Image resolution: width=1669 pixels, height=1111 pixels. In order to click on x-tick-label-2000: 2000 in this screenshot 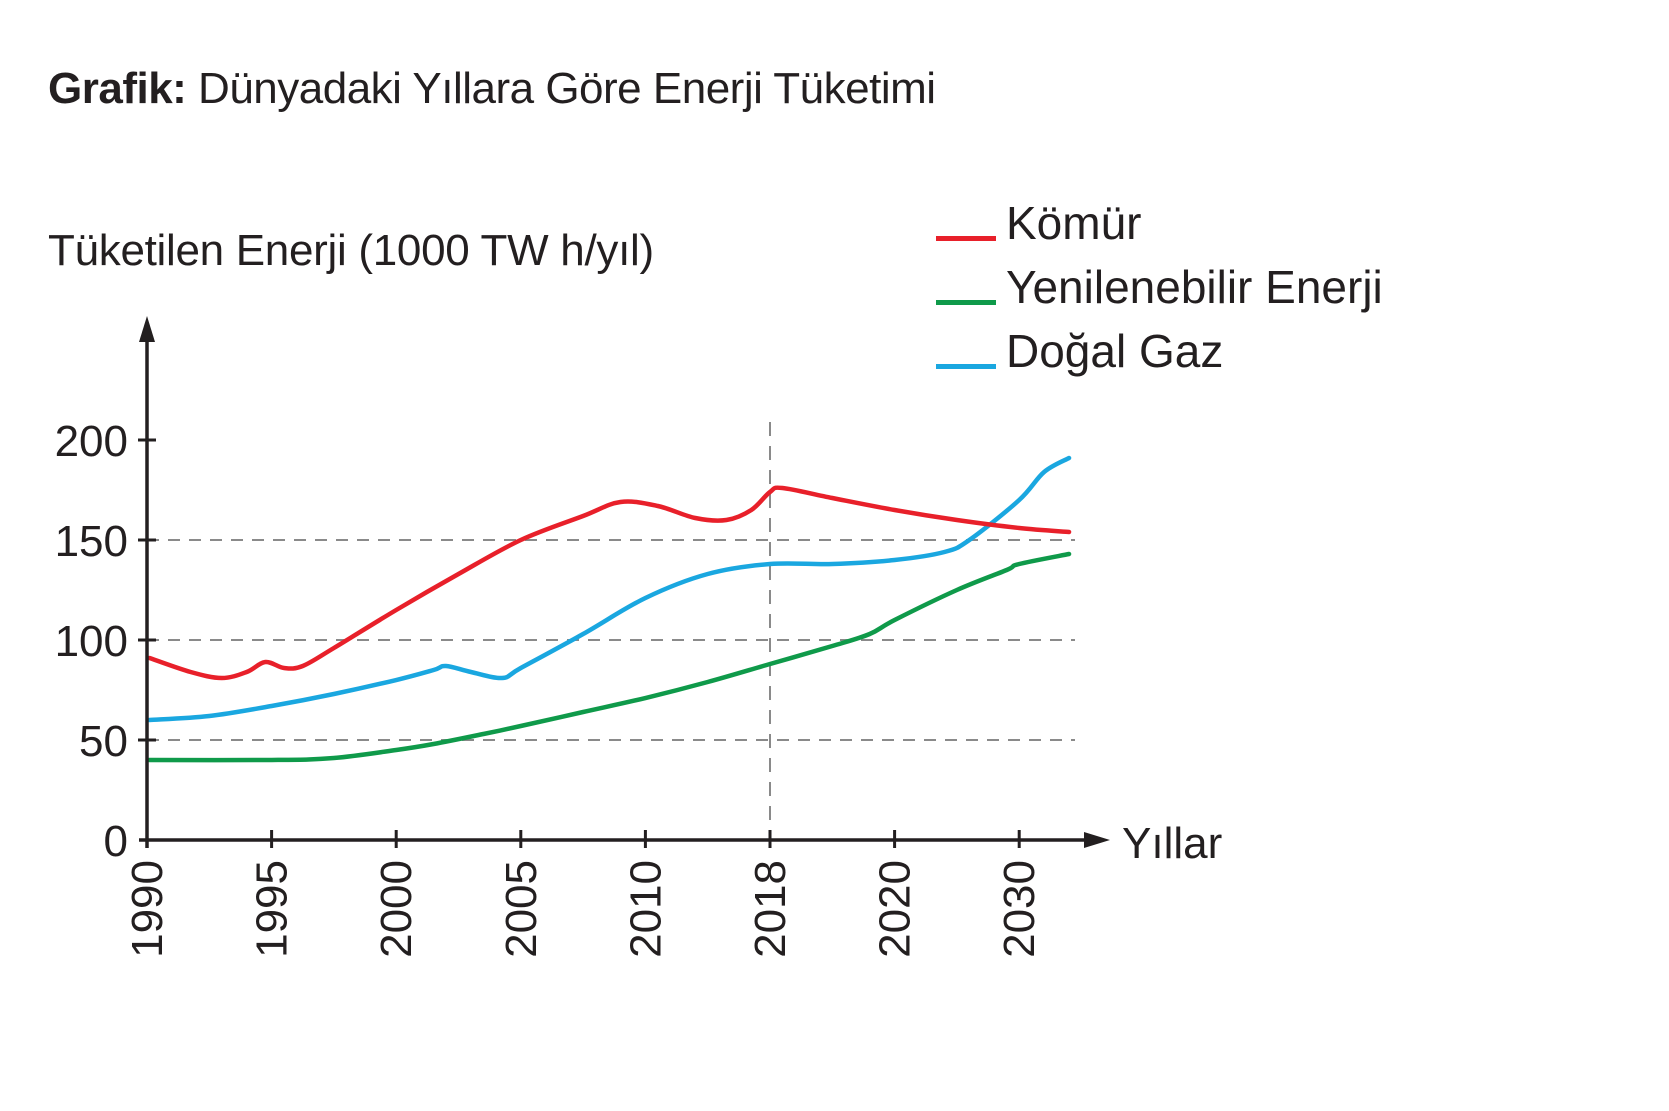, I will do `click(396, 909)`.